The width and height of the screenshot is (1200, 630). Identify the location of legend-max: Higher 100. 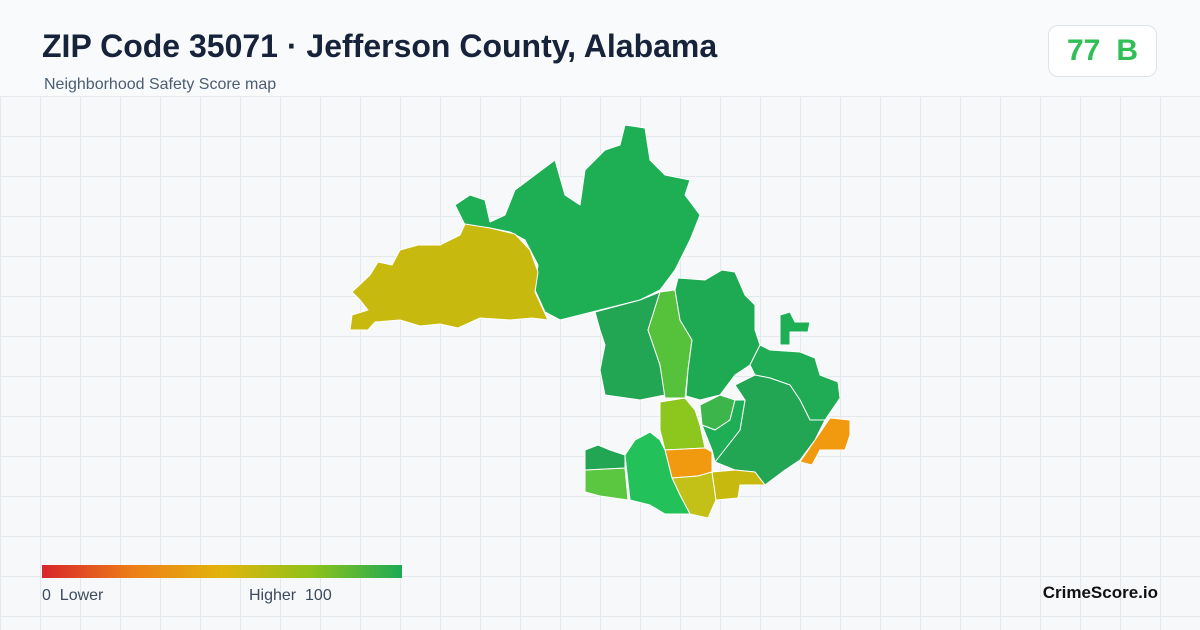
(290, 596).